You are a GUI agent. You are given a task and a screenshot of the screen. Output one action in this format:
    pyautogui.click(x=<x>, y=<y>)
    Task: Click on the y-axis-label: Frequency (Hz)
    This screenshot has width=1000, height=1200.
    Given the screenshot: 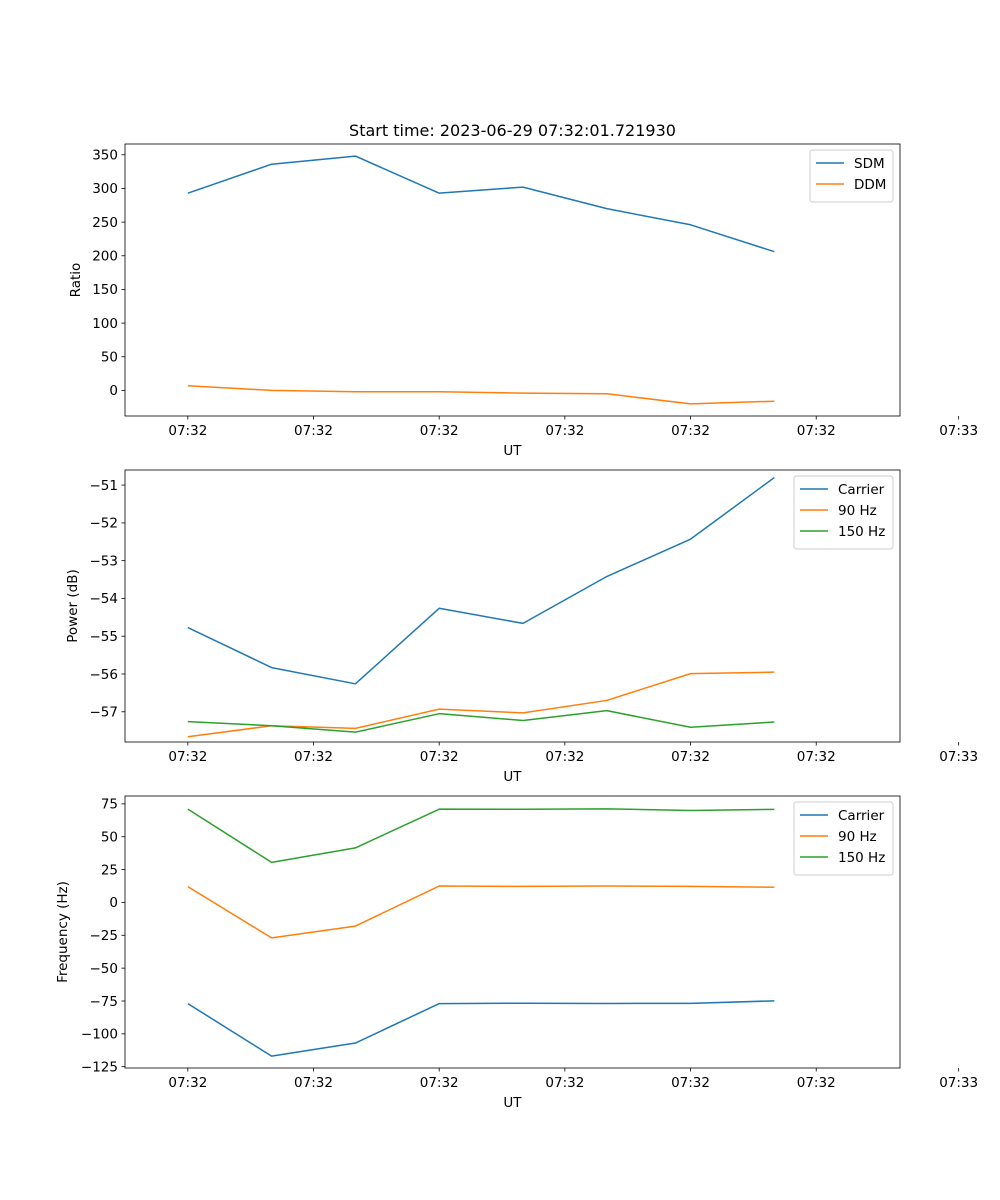 What is the action you would take?
    pyautogui.click(x=63, y=932)
    